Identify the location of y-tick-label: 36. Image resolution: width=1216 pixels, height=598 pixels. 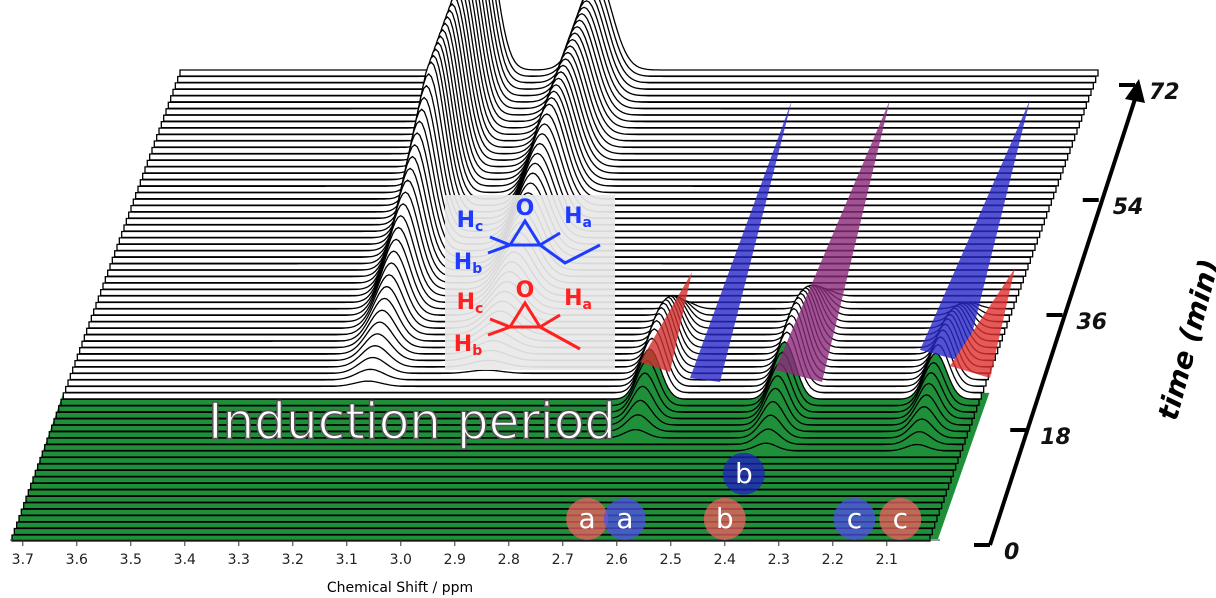
(1092, 322).